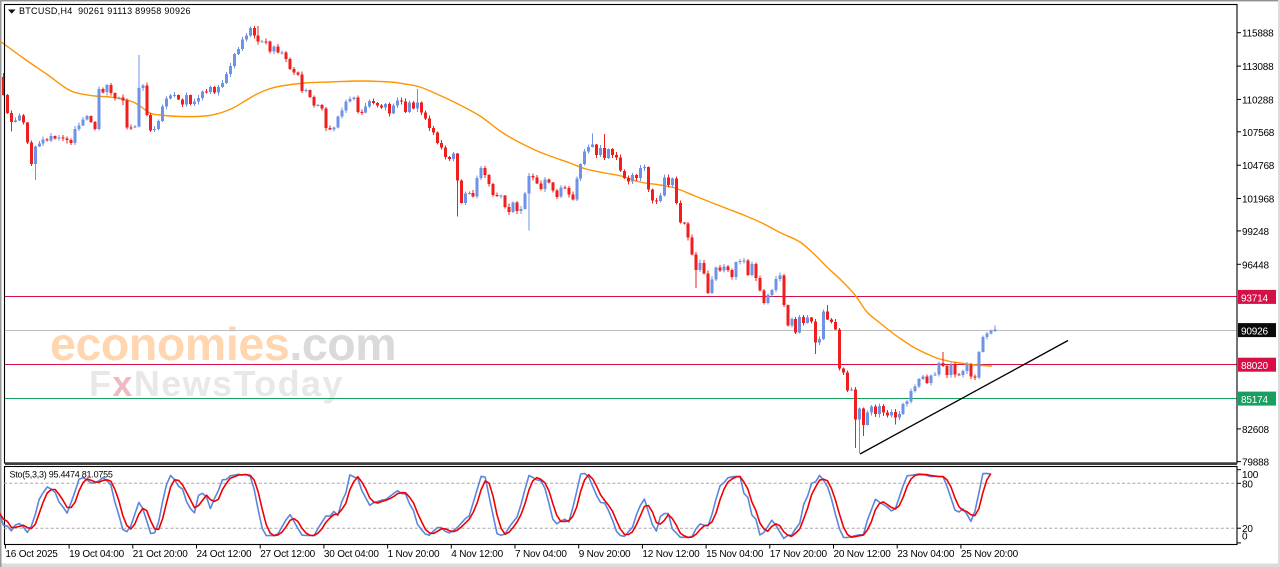 The image size is (1280, 567). I want to click on svg-text: Sto(5,3,3) 95.4474 81.0755, so click(61, 475).